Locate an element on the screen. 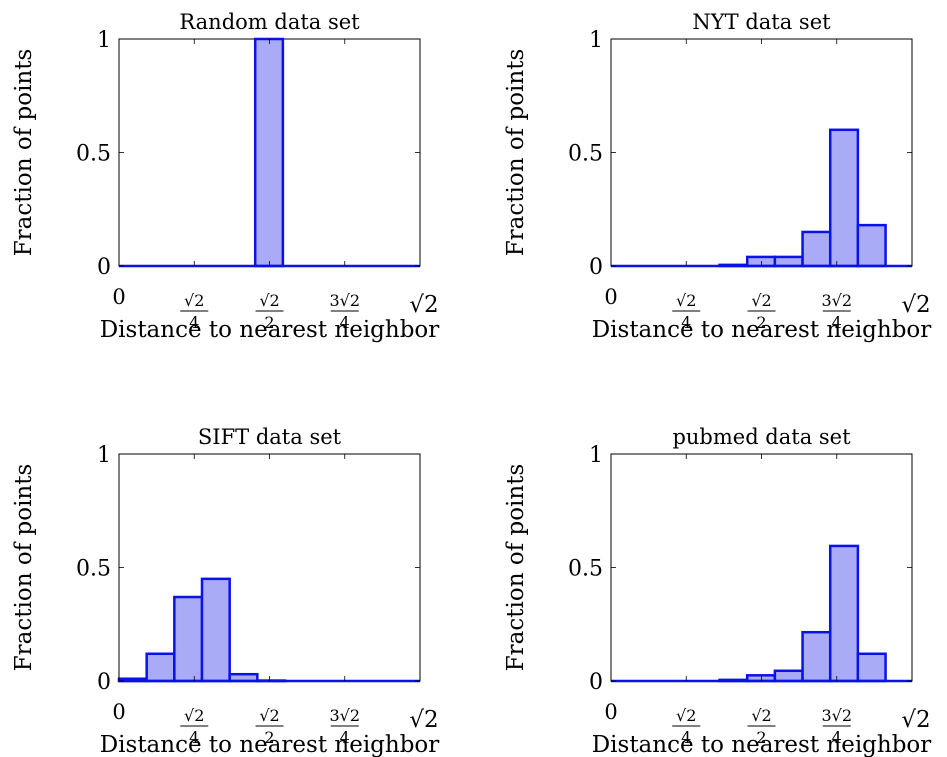 The width and height of the screenshot is (947, 757). chart-title: Random data set is located at coordinates (269, 22).